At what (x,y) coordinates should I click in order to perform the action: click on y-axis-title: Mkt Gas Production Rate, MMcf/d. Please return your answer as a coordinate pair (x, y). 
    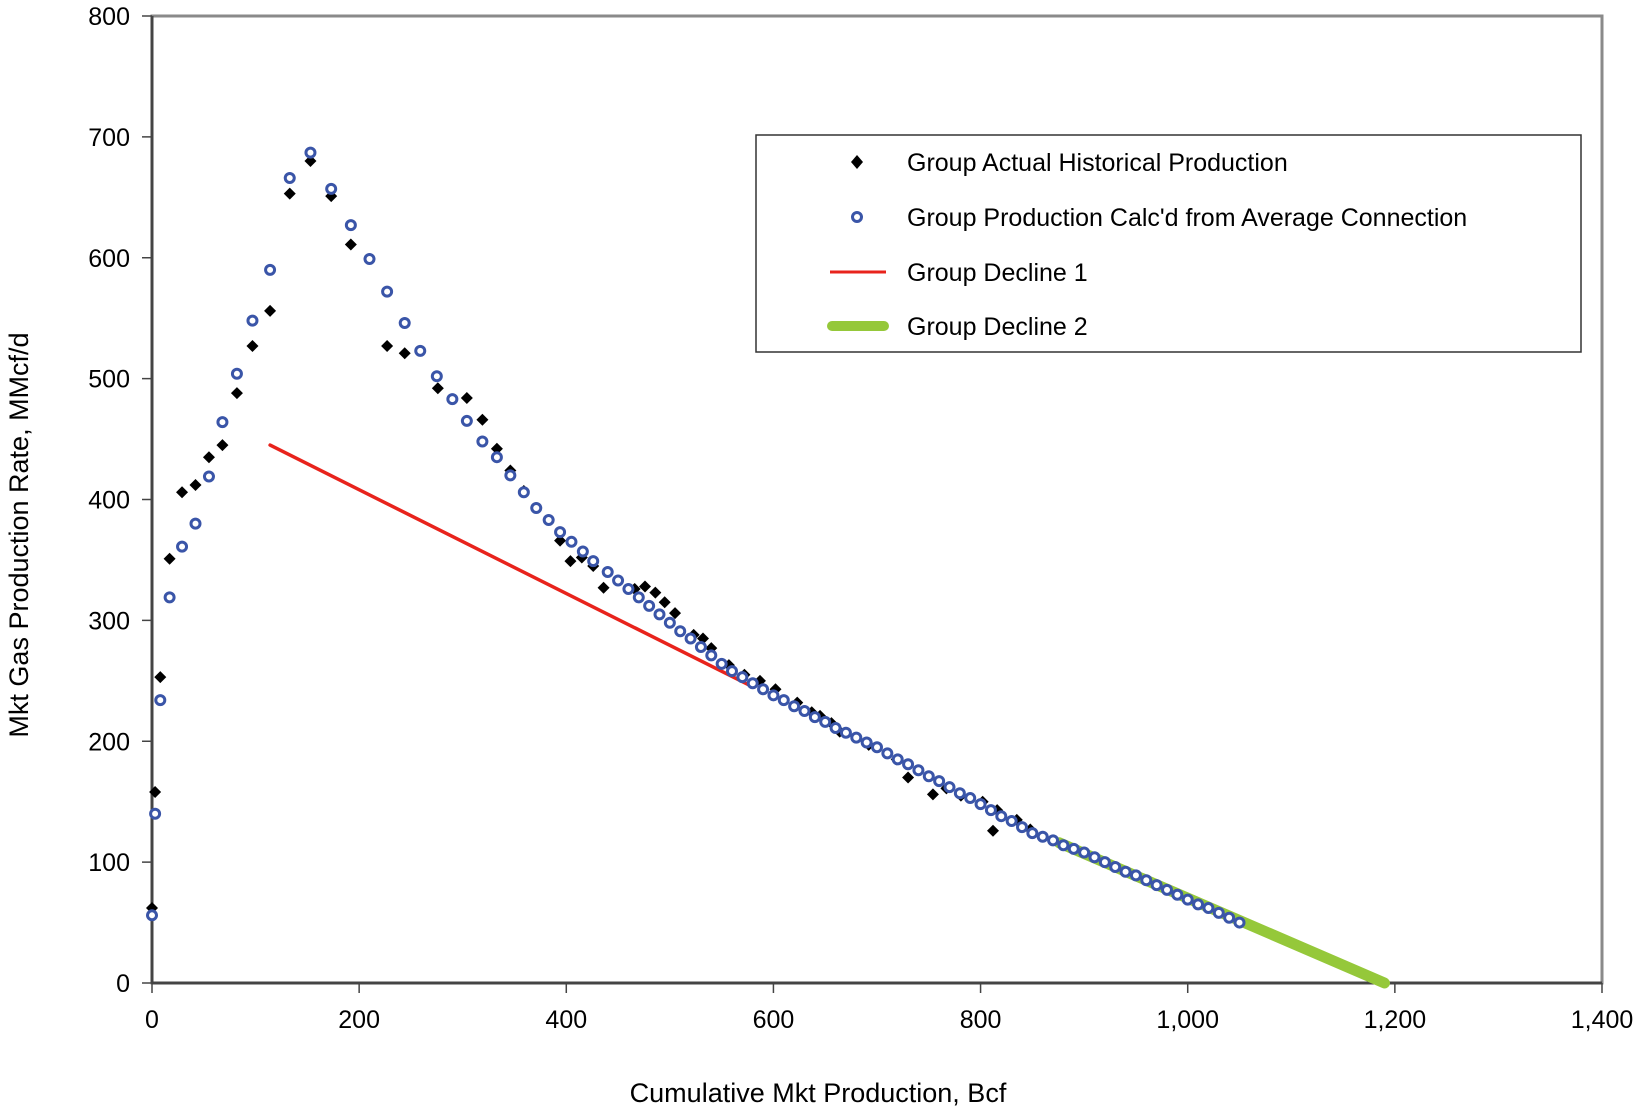
    Looking at the image, I should click on (19, 534).